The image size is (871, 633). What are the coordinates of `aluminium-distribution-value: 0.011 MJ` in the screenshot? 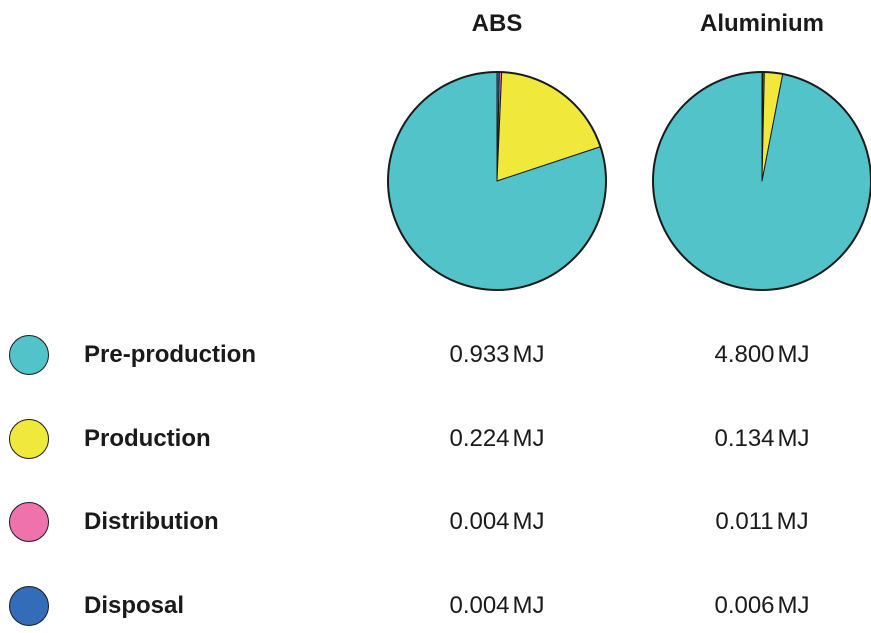 It's located at (762, 521).